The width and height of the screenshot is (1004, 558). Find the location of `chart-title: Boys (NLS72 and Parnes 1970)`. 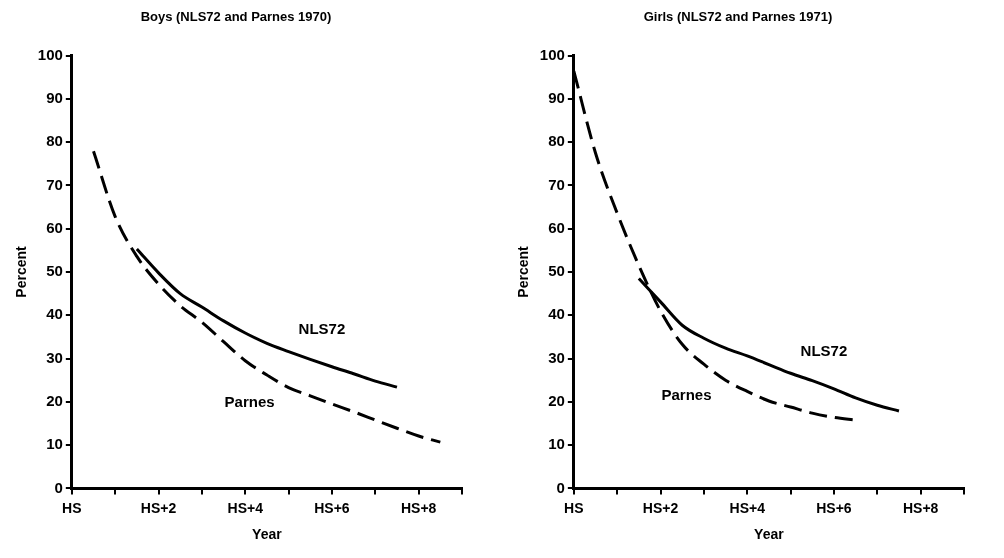

chart-title: Boys (NLS72 and Parnes 1970) is located at coordinates (236, 17).